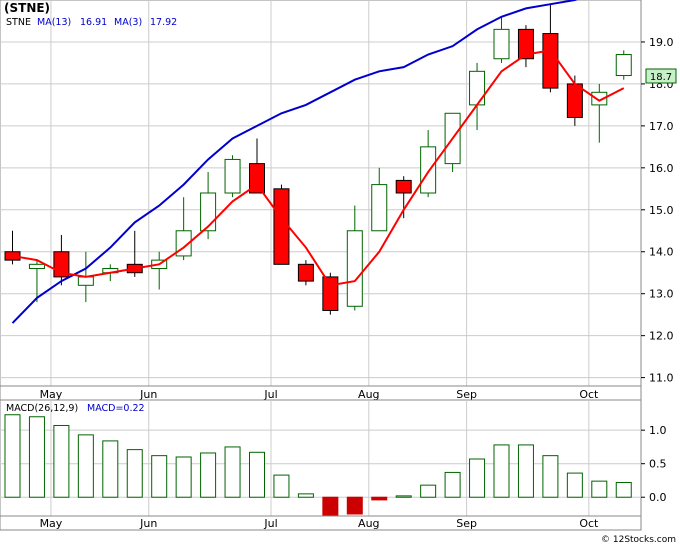  I want to click on price-xtick-label-3: Aug, so click(368, 394).